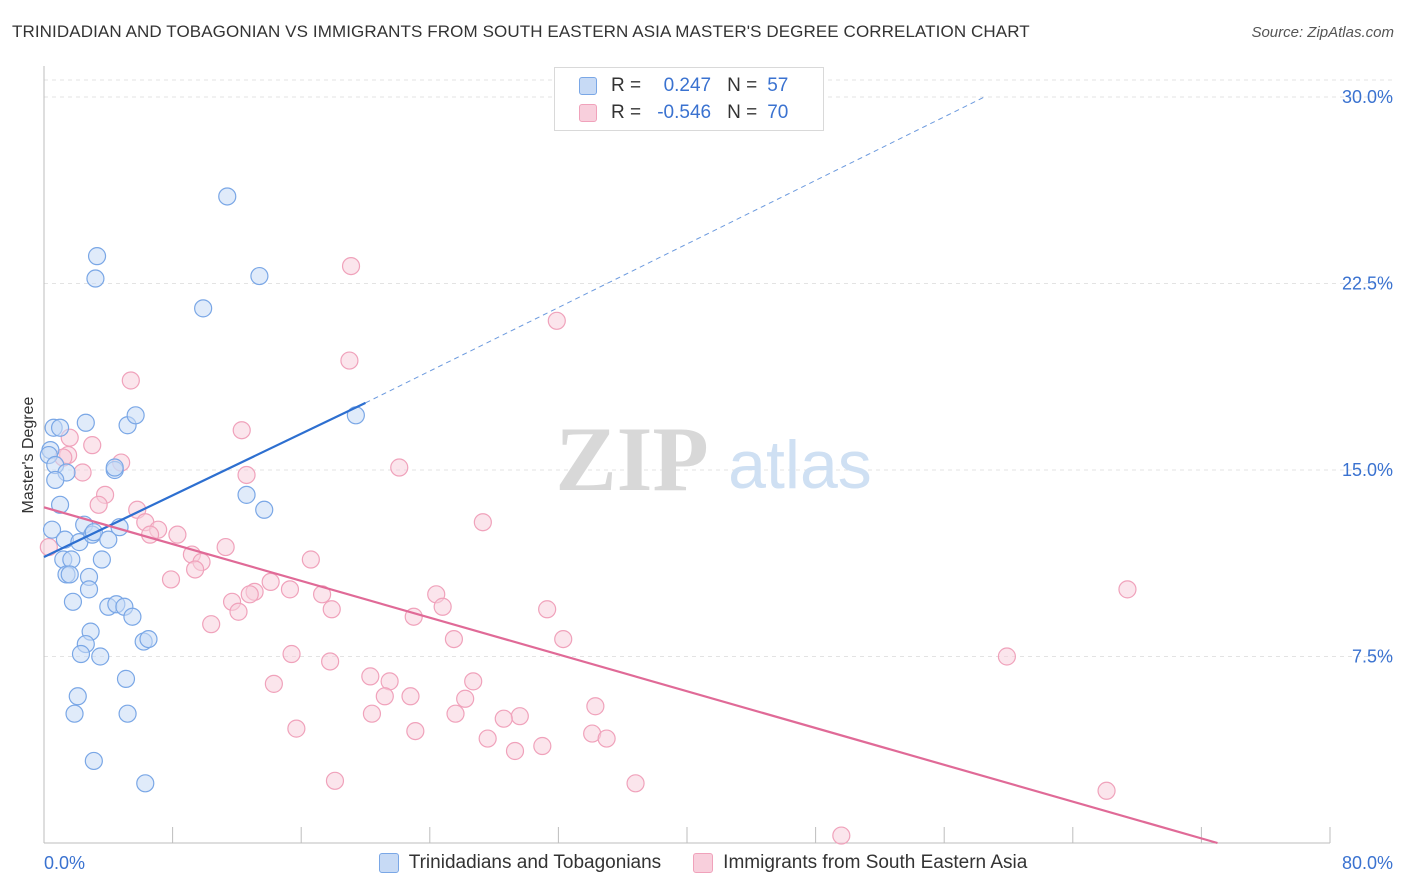 The height and width of the screenshot is (892, 1406). I want to click on legend-n-value-pink: 70, so click(778, 112).